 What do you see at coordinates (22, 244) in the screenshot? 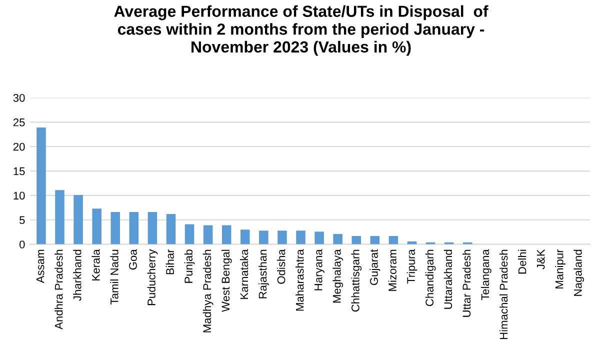
I see `y-tick-label: 0` at bounding box center [22, 244].